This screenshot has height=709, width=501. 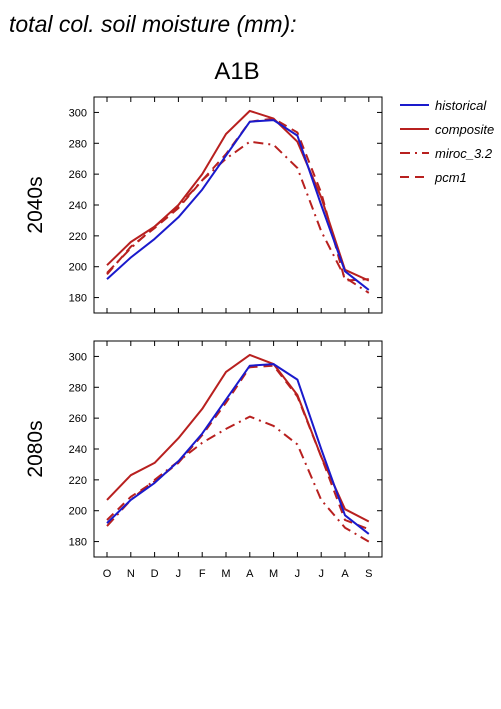 I want to click on x-tick-label: D, so click(x=155, y=574).